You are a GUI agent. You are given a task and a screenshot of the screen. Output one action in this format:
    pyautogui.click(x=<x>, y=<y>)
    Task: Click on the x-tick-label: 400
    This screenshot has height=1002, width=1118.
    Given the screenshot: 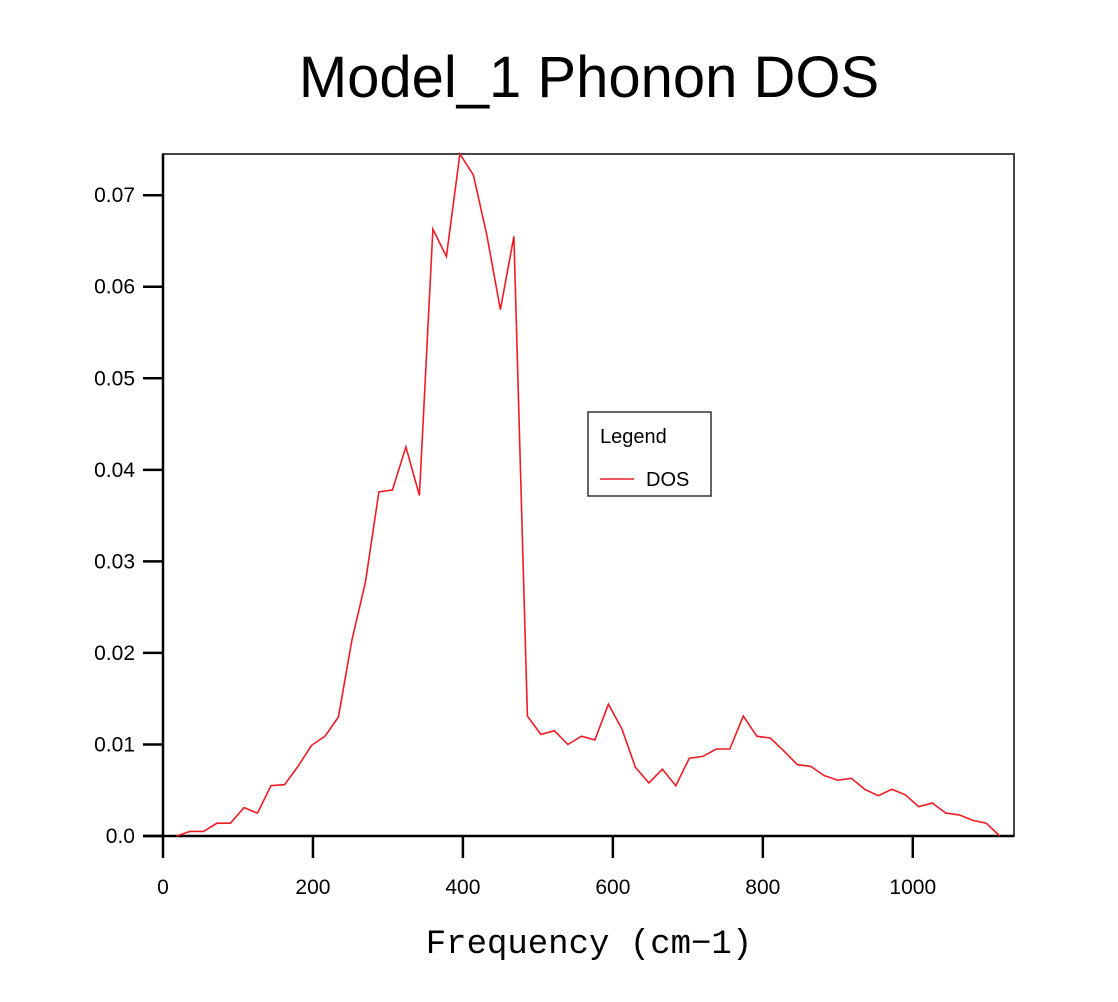 What is the action you would take?
    pyautogui.click(x=462, y=887)
    